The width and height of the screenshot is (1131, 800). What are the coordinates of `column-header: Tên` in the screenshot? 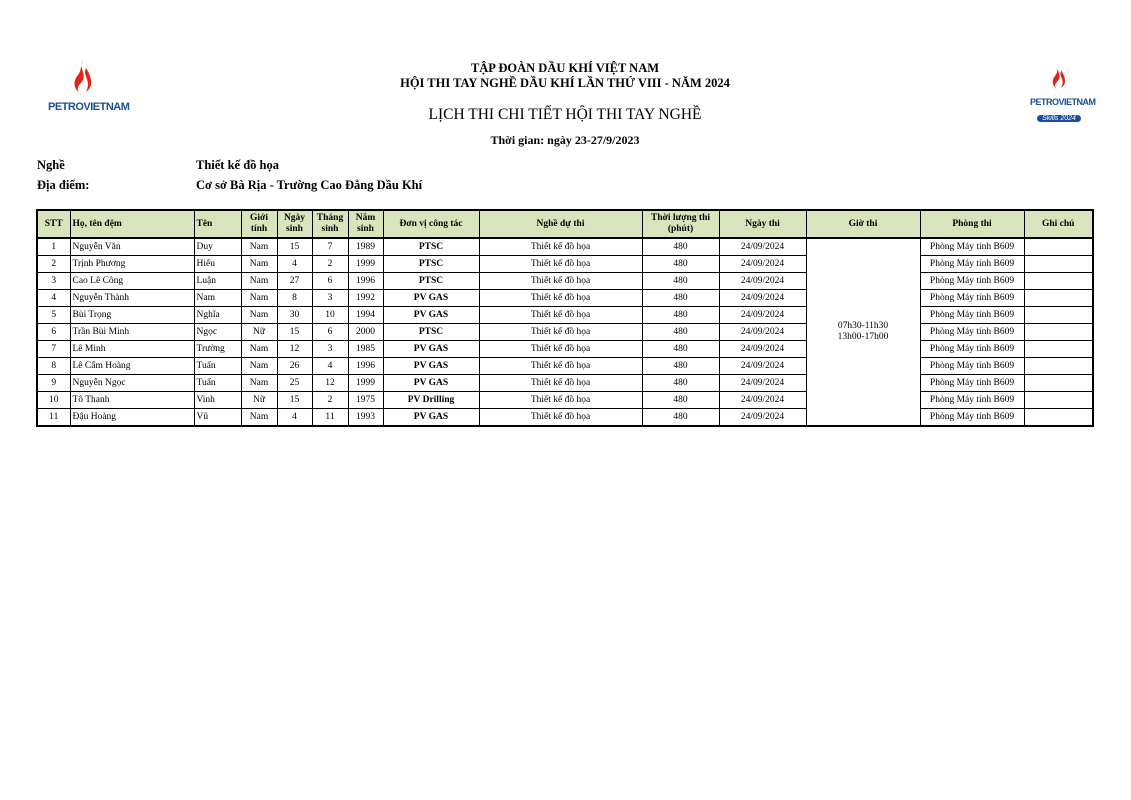 It's located at (217, 224).